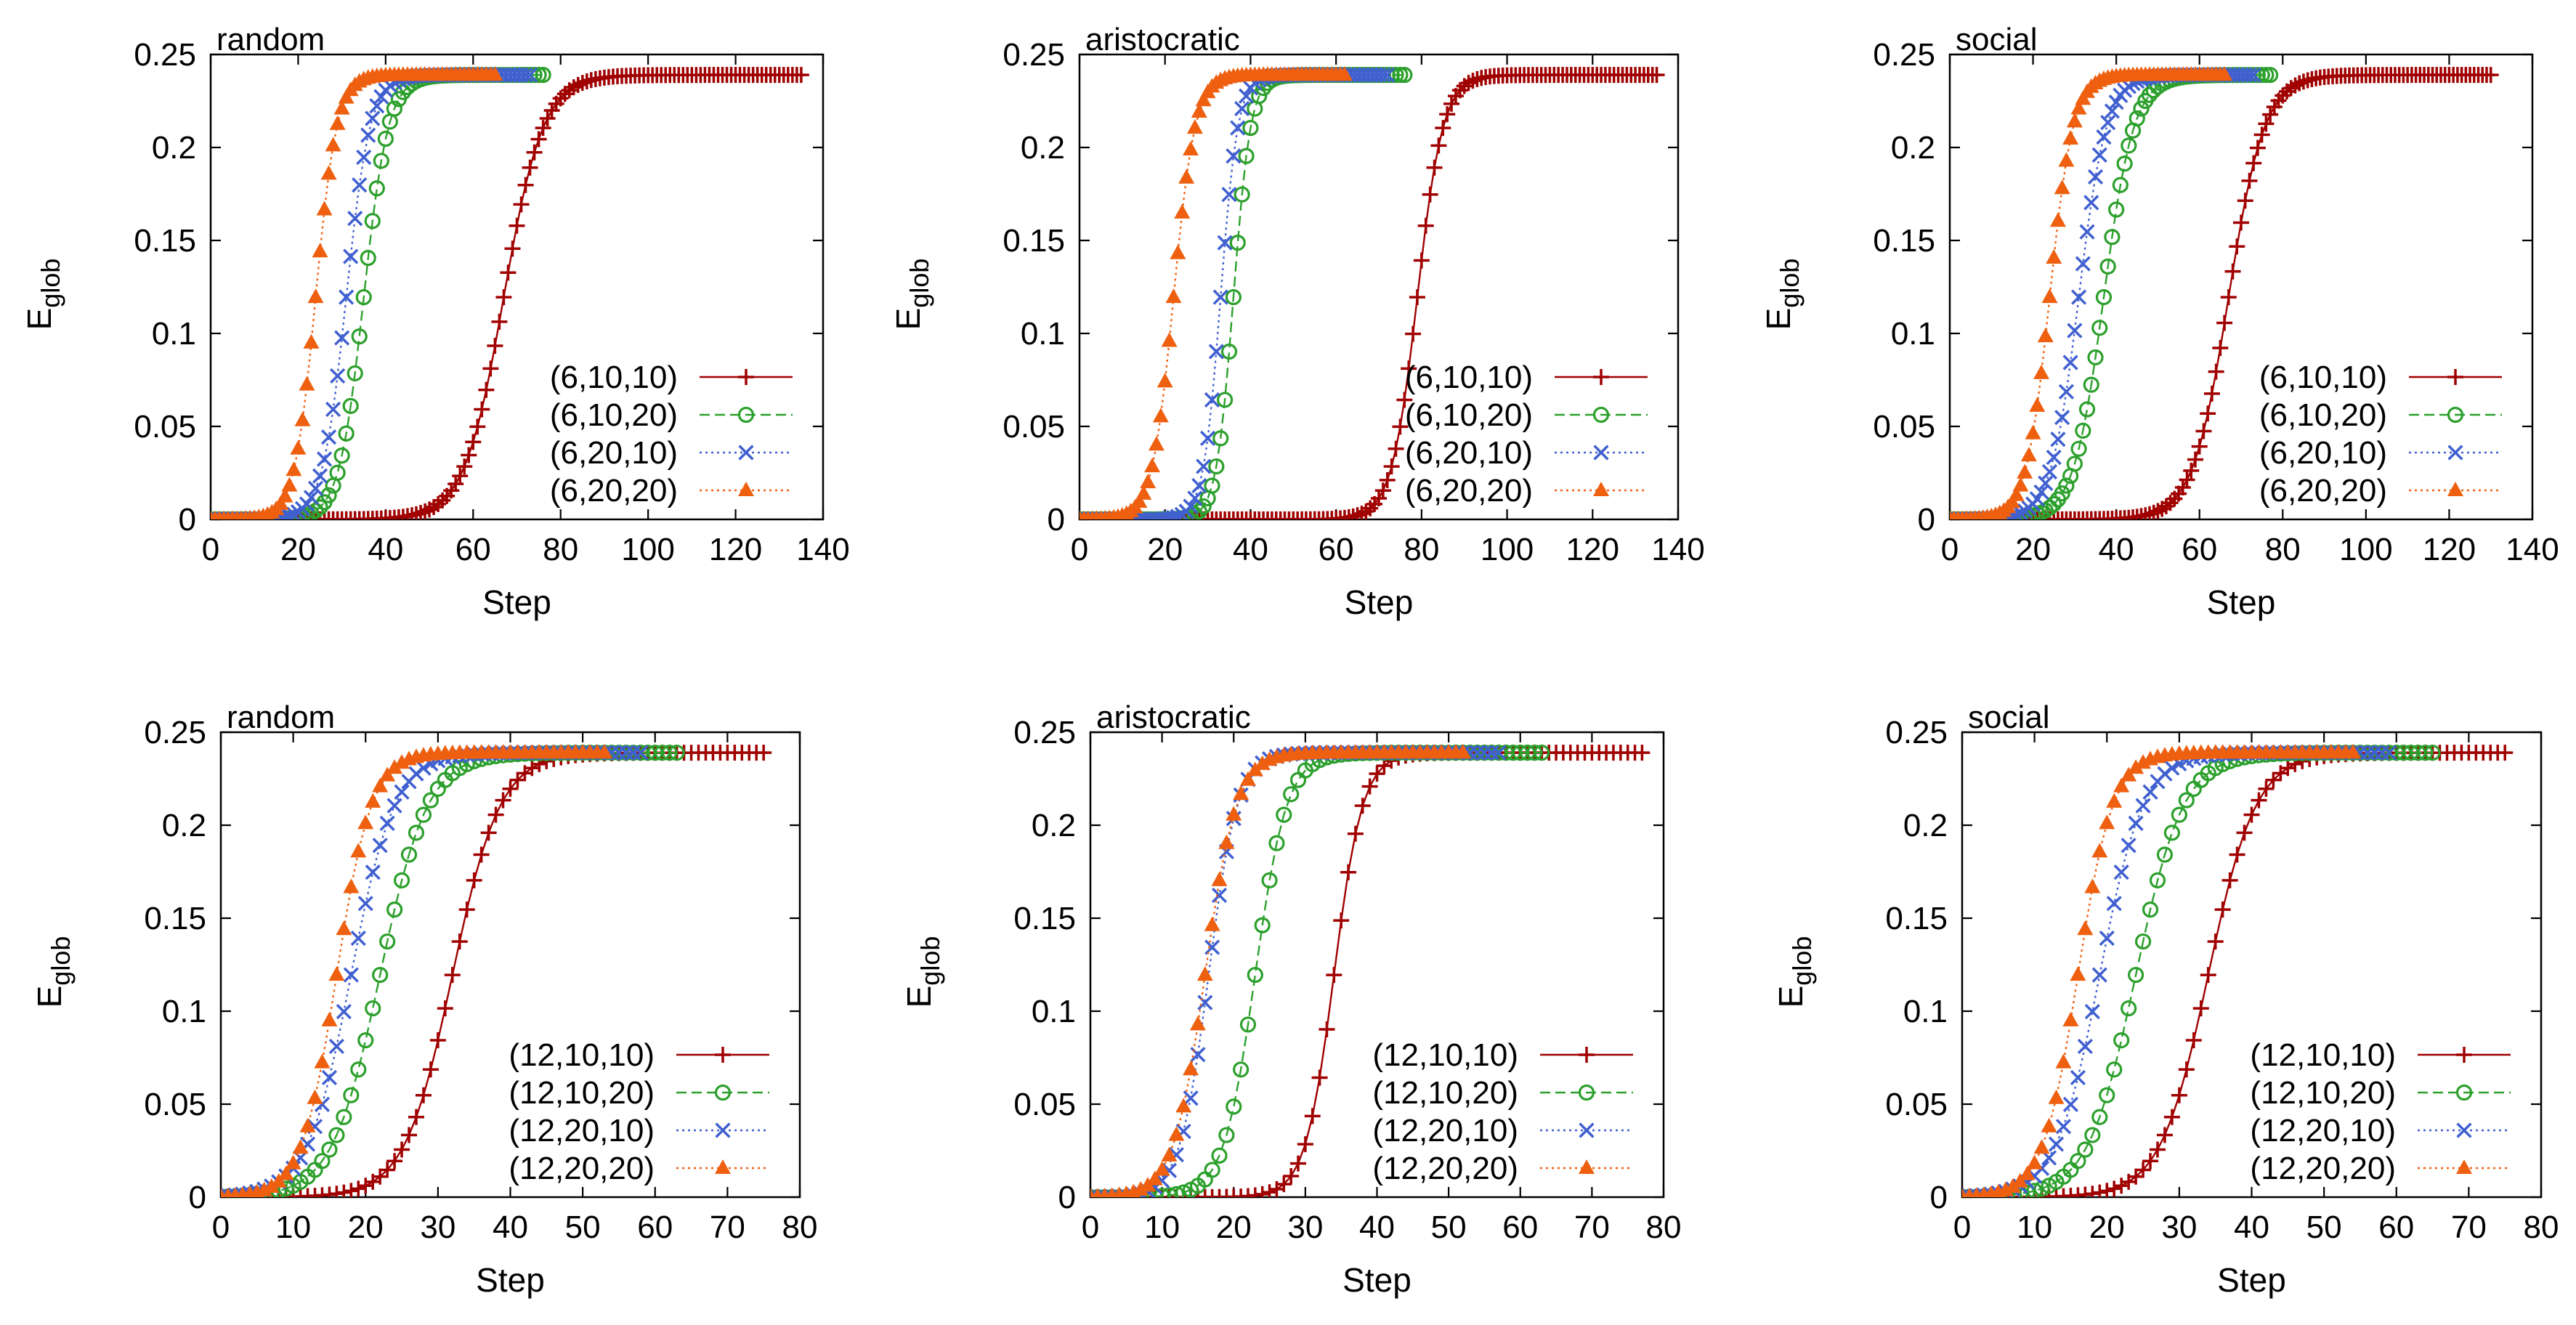  I want to click on legend-label: (6,10,10), so click(614, 377).